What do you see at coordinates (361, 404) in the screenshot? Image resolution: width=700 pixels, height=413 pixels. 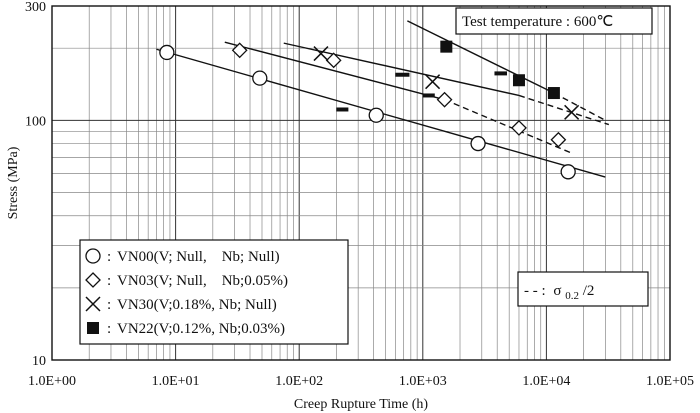 I see `x-axis-title: Creep Rupture Time (h)` at bounding box center [361, 404].